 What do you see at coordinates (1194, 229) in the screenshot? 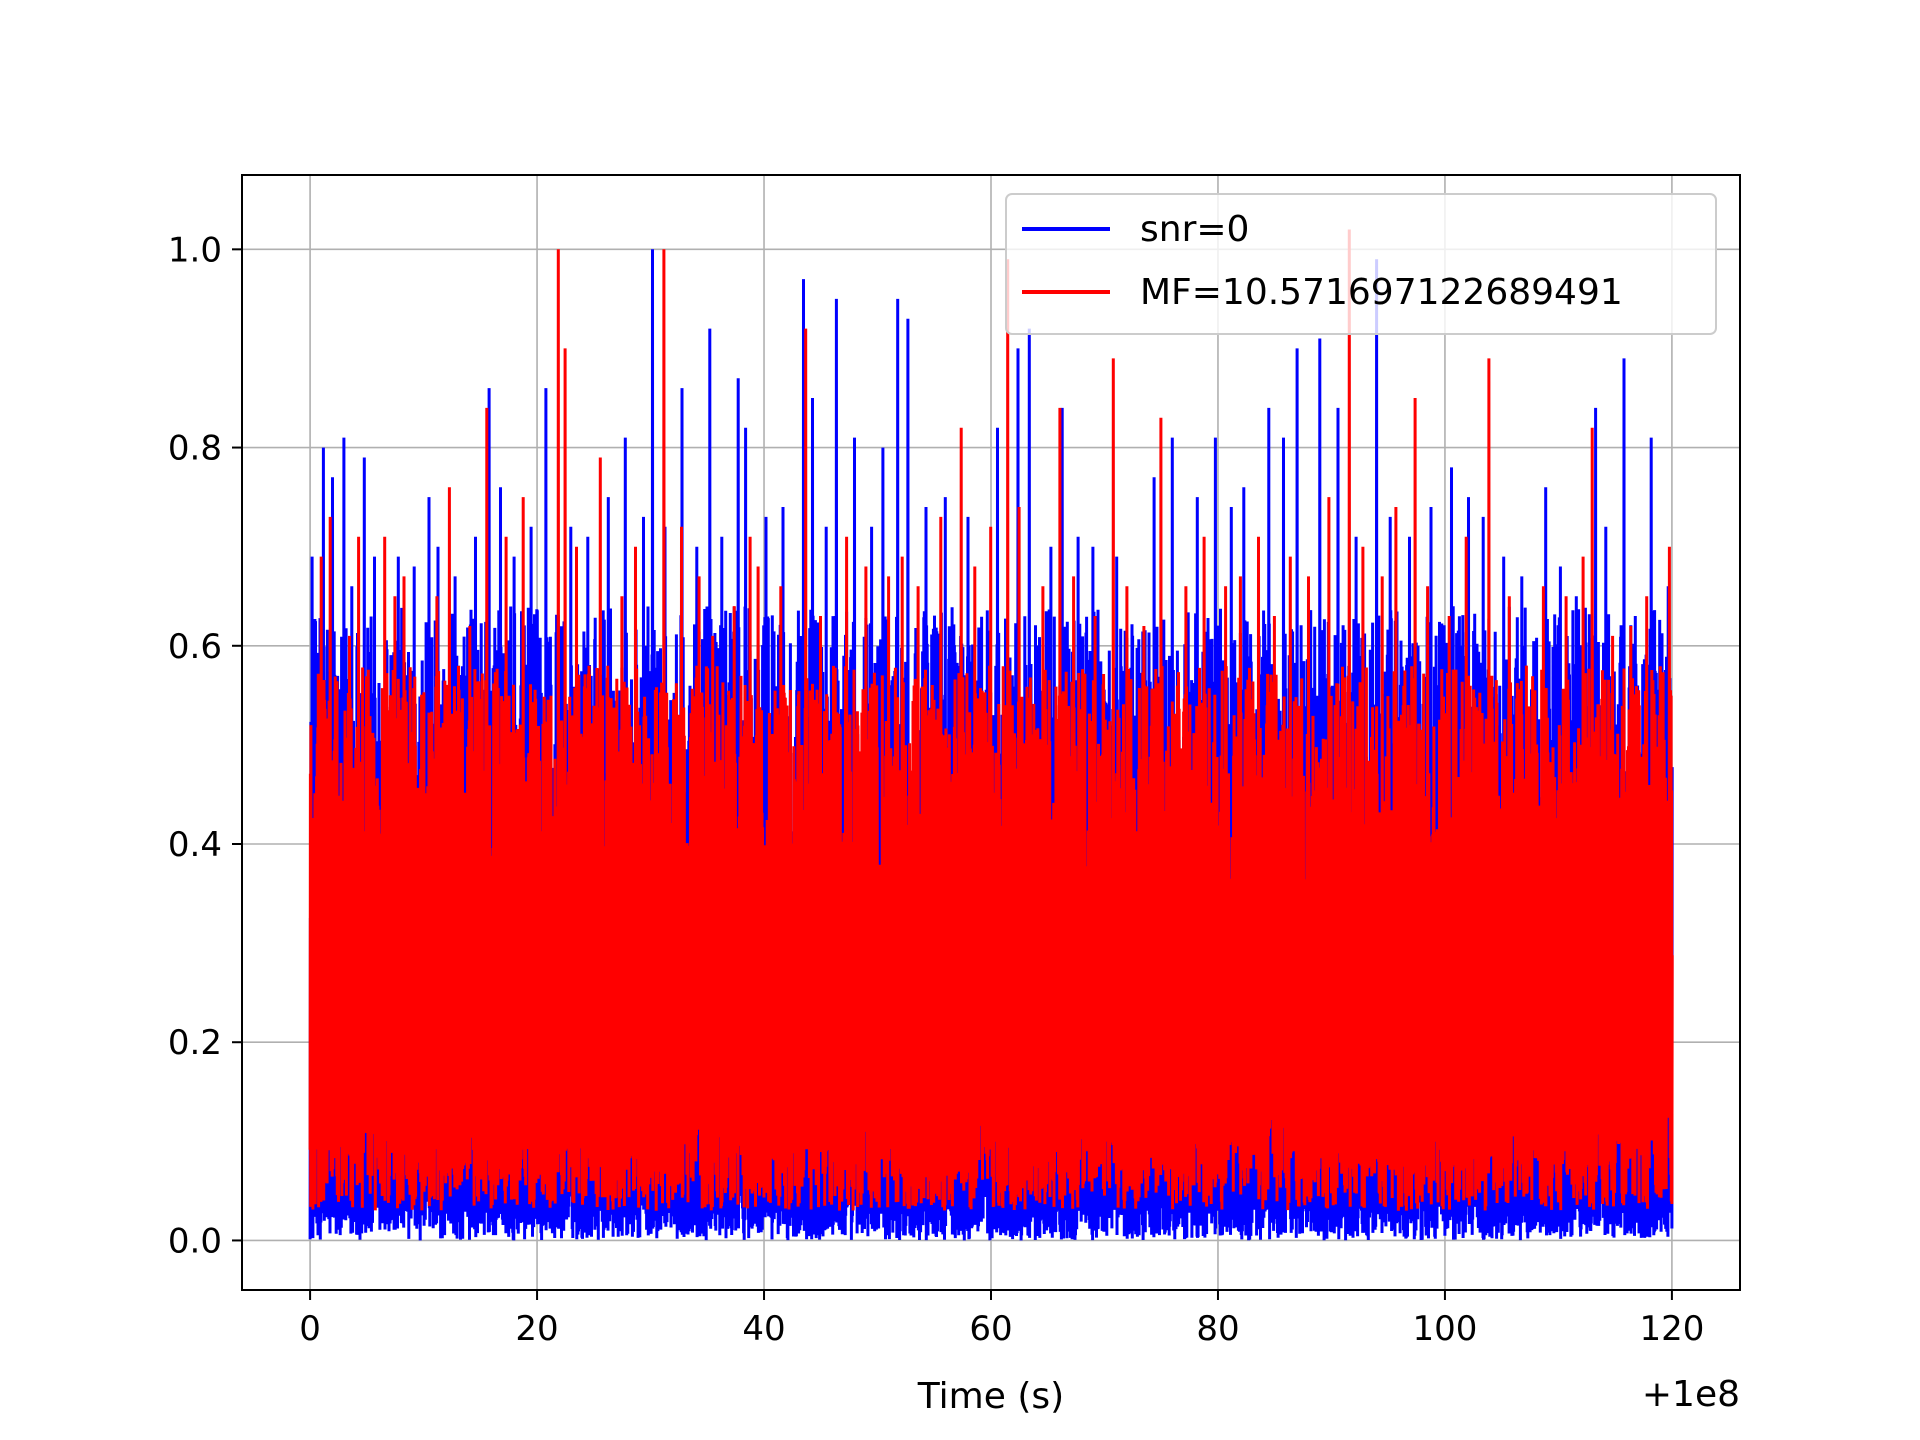
I see `legend-label-snr: snr=0` at bounding box center [1194, 229].